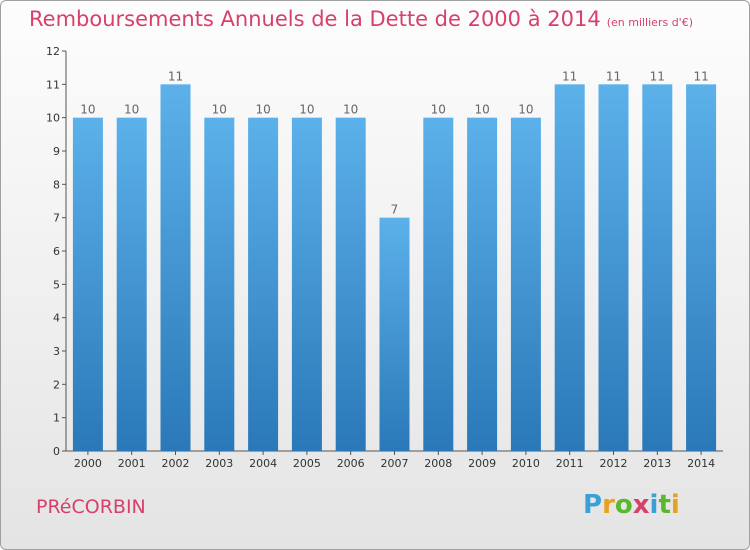 The height and width of the screenshot is (550, 750). I want to click on y-tick-label: 12, so click(53, 51).